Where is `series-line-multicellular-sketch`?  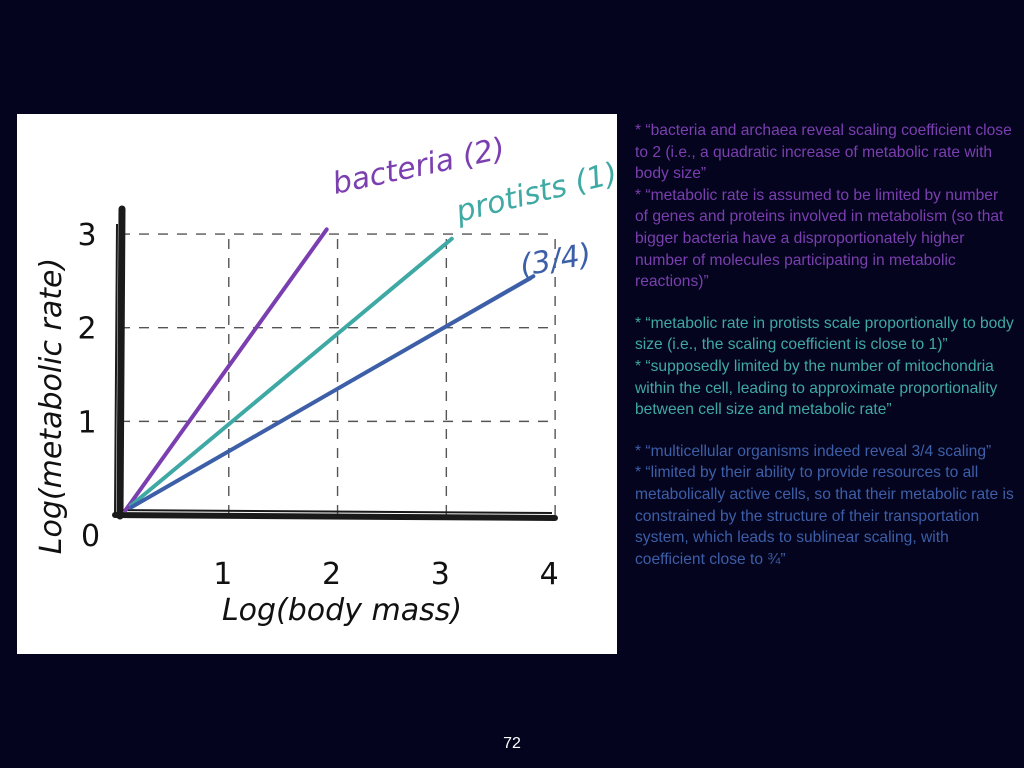
series-line-multicellular-sketch is located at coordinates (332, 393).